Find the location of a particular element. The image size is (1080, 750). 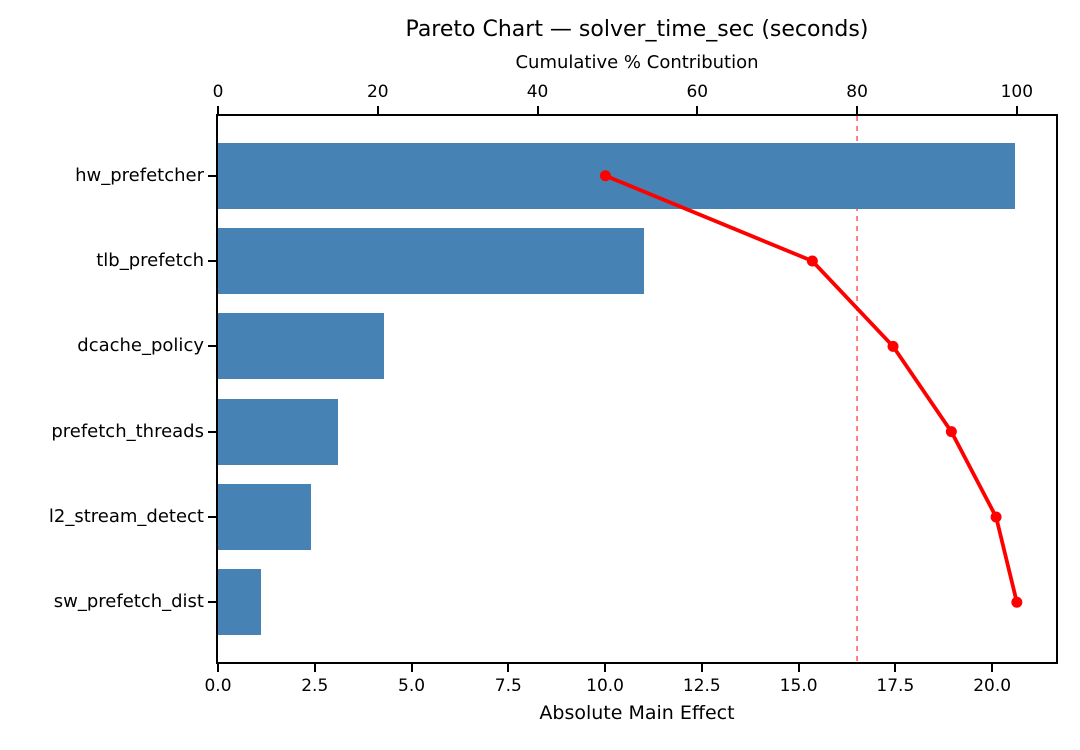

top-x-tick-label: 100 is located at coordinates (1017, 92).